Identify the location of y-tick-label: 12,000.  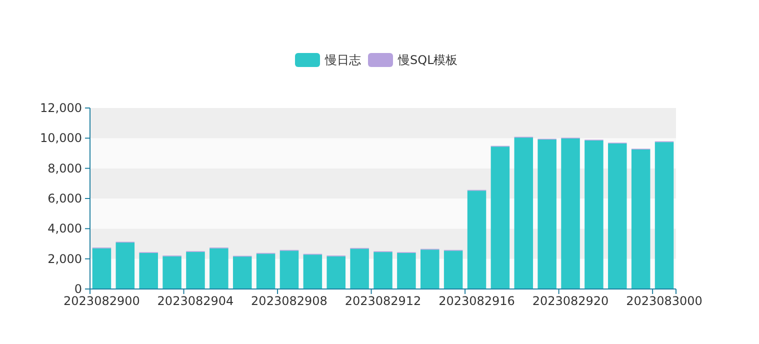
(61, 108).